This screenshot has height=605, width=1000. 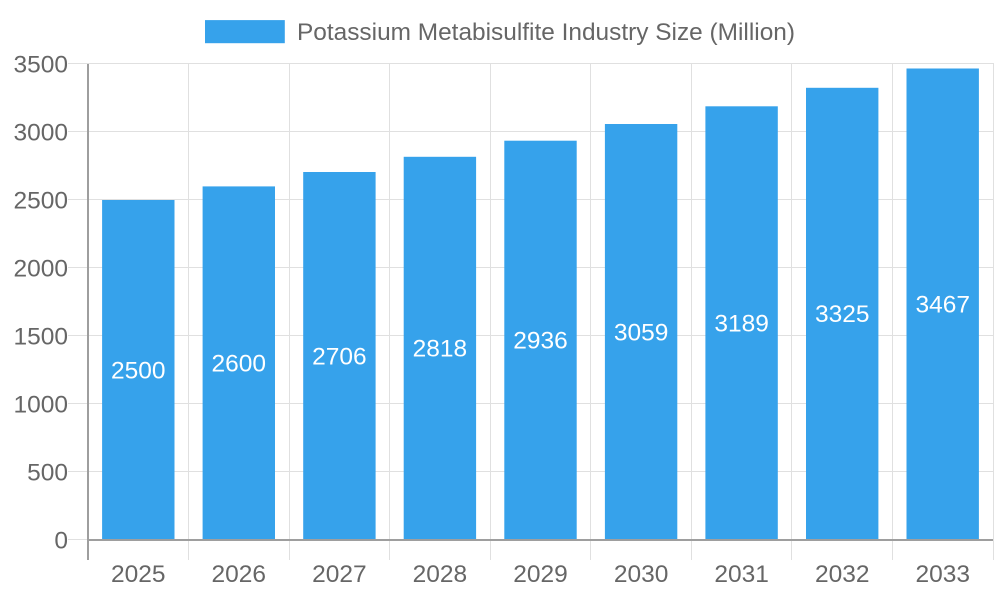 What do you see at coordinates (40, 64) in the screenshot?
I see `svg-text: 3500` at bounding box center [40, 64].